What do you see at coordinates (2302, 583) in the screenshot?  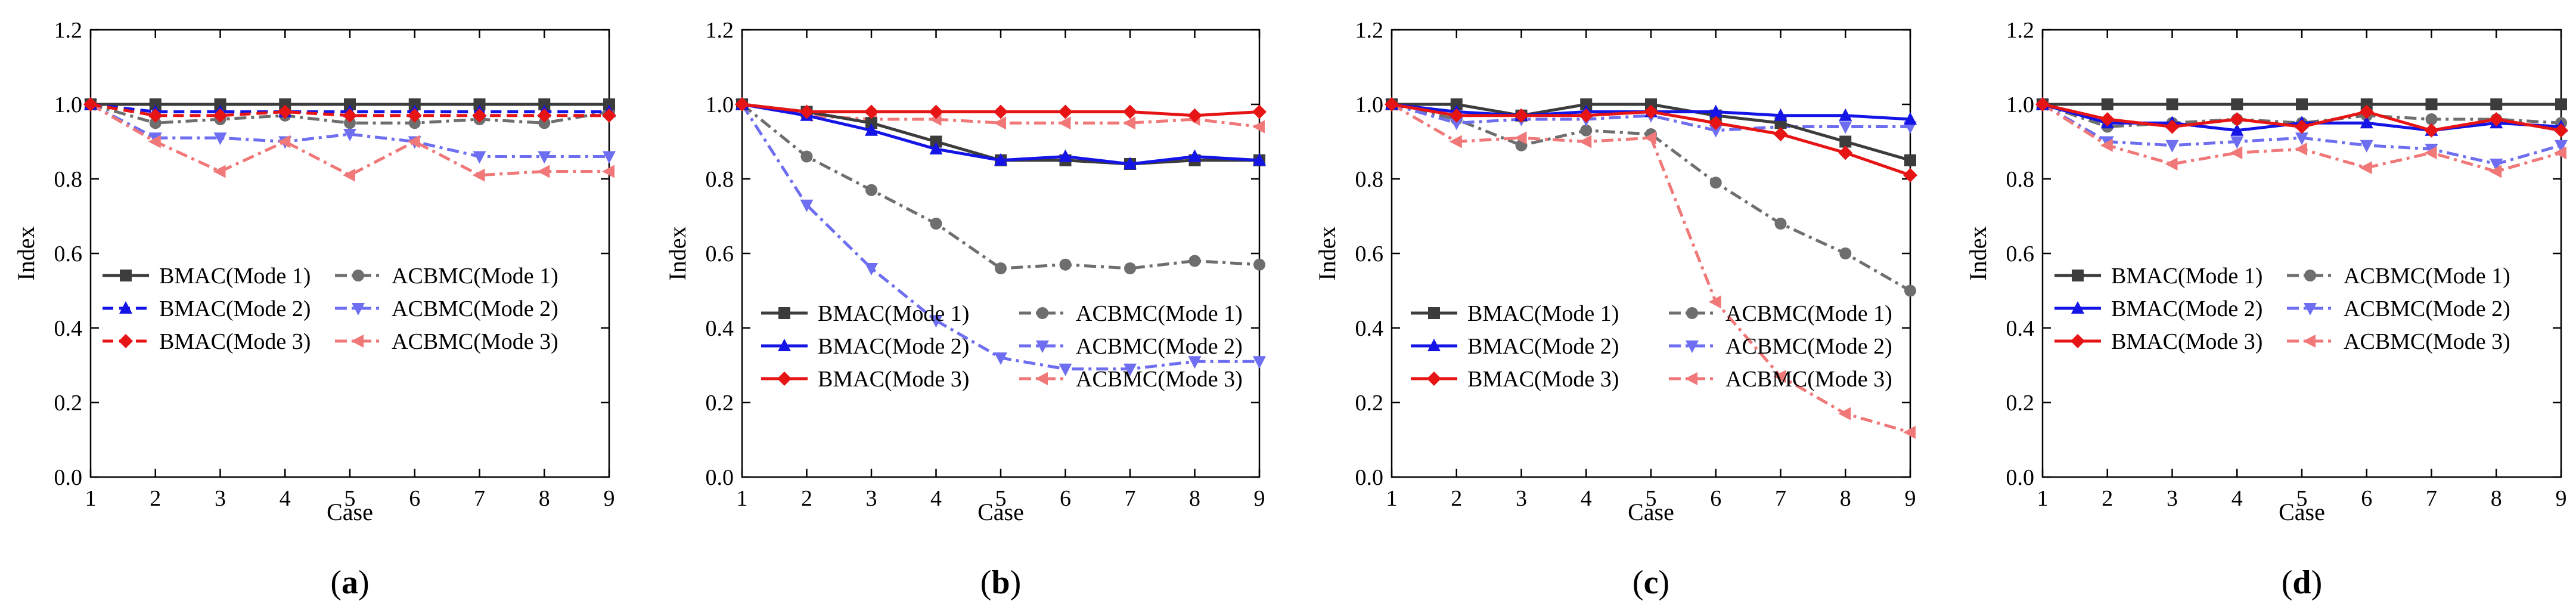 I see `panel-label: (d)` at bounding box center [2302, 583].